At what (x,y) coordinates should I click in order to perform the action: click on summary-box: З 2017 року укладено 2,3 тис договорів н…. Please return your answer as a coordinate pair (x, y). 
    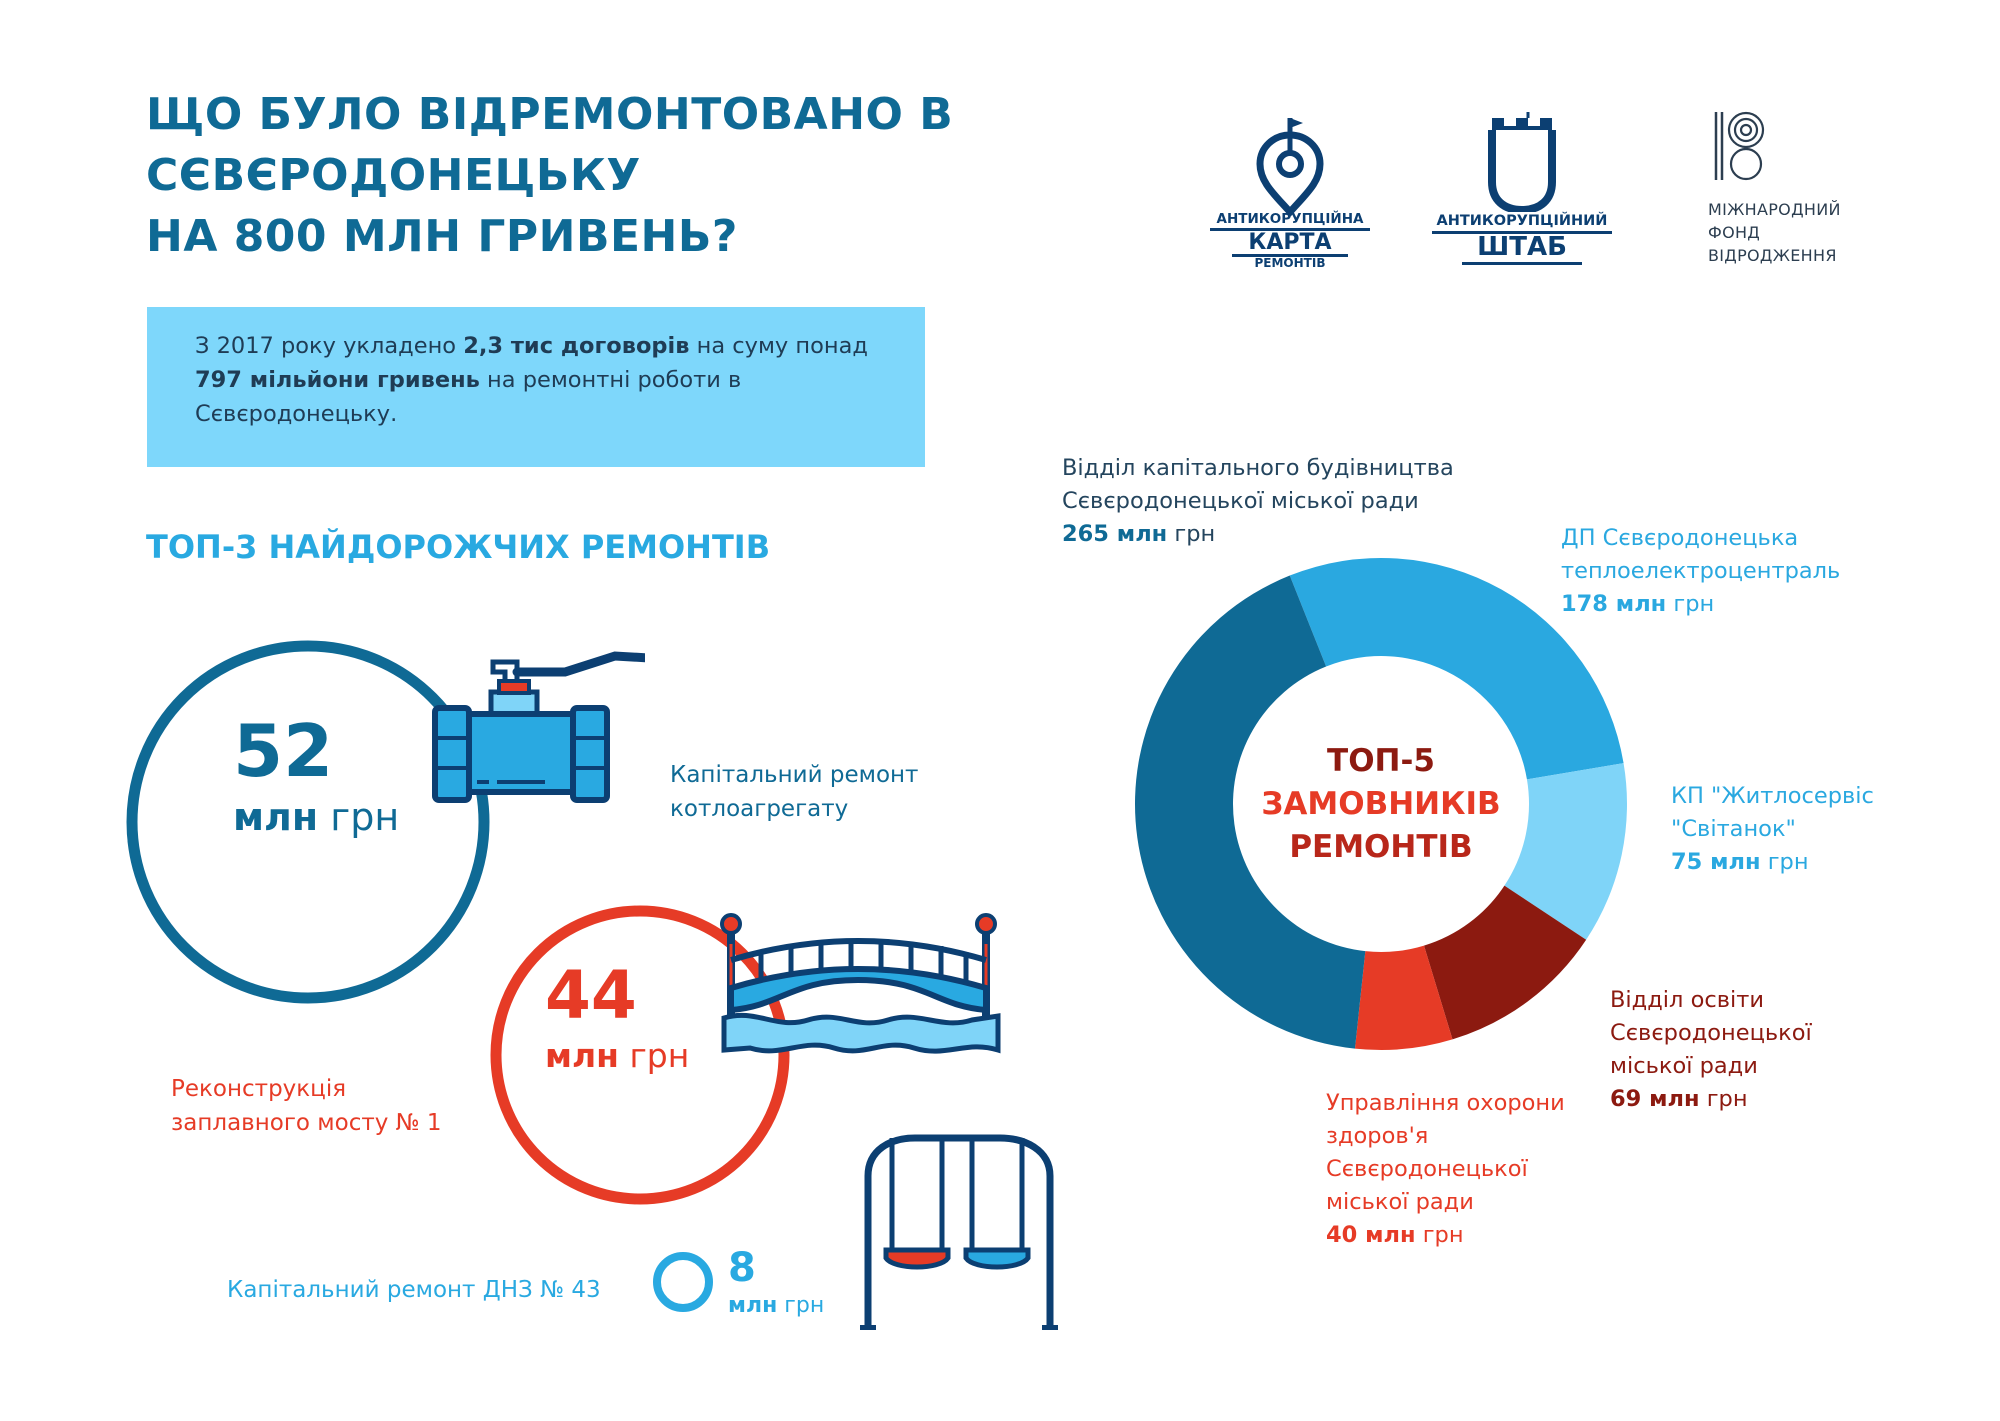
    Looking at the image, I should click on (536, 387).